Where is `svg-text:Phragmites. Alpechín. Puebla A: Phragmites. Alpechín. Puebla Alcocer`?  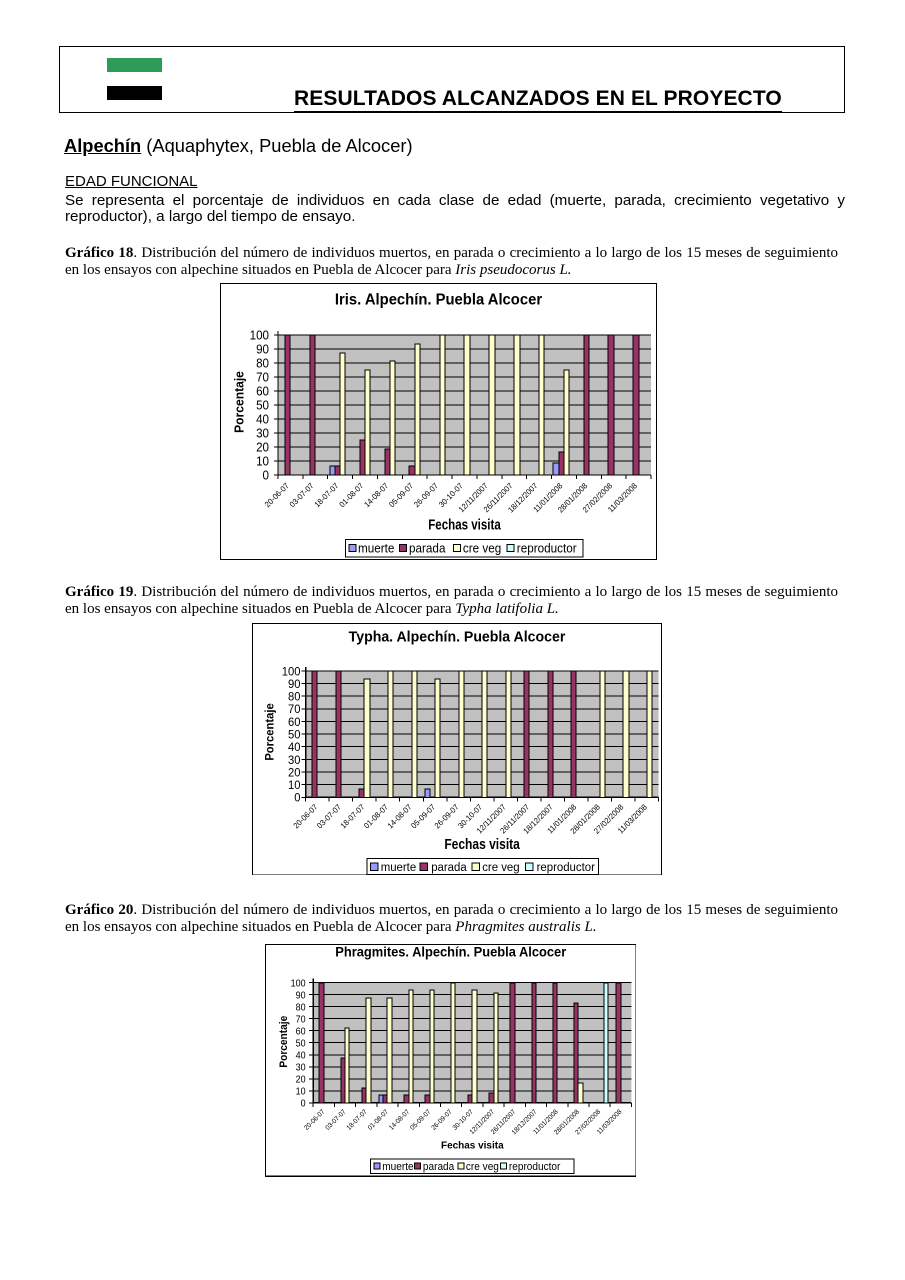 svg-text:Phragmites. Alpechín. Puebla A: Phragmites. Alpechín. Puebla Alcocer is located at coordinates (451, 952).